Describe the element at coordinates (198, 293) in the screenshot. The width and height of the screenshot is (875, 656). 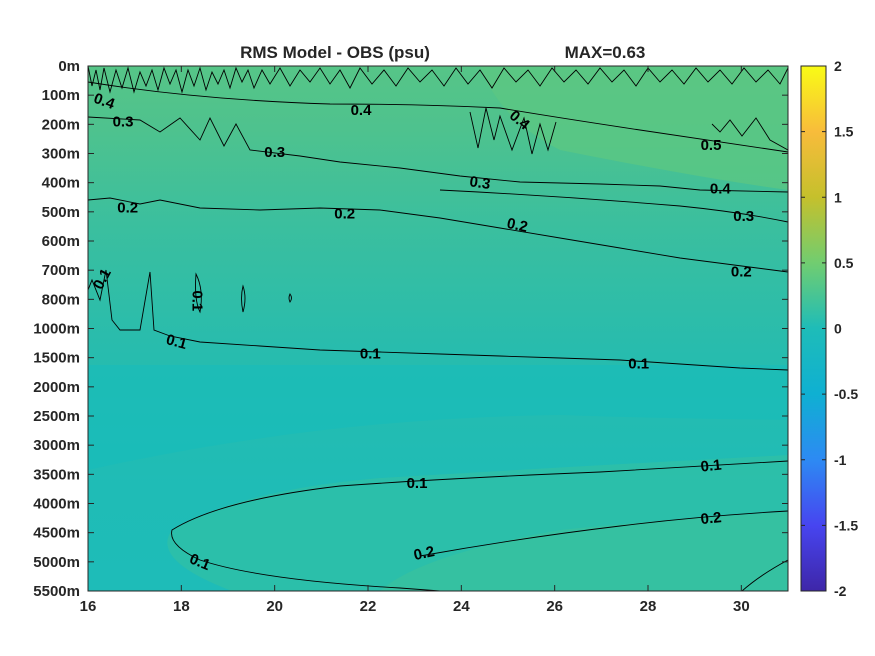
I see `contour-0.1-island-a` at that location.